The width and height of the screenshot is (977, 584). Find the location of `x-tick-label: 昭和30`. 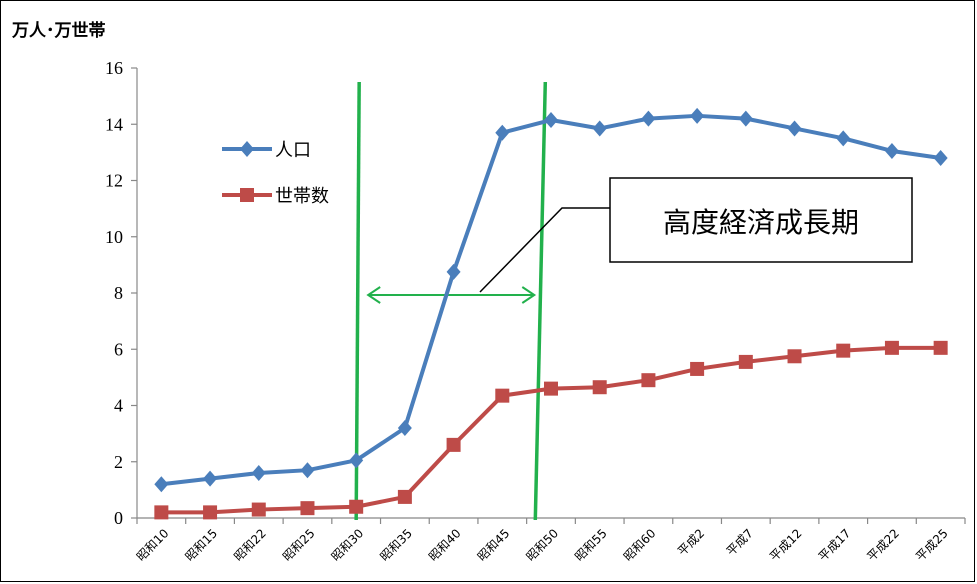

x-tick-label: 昭和30 is located at coordinates (348, 545).